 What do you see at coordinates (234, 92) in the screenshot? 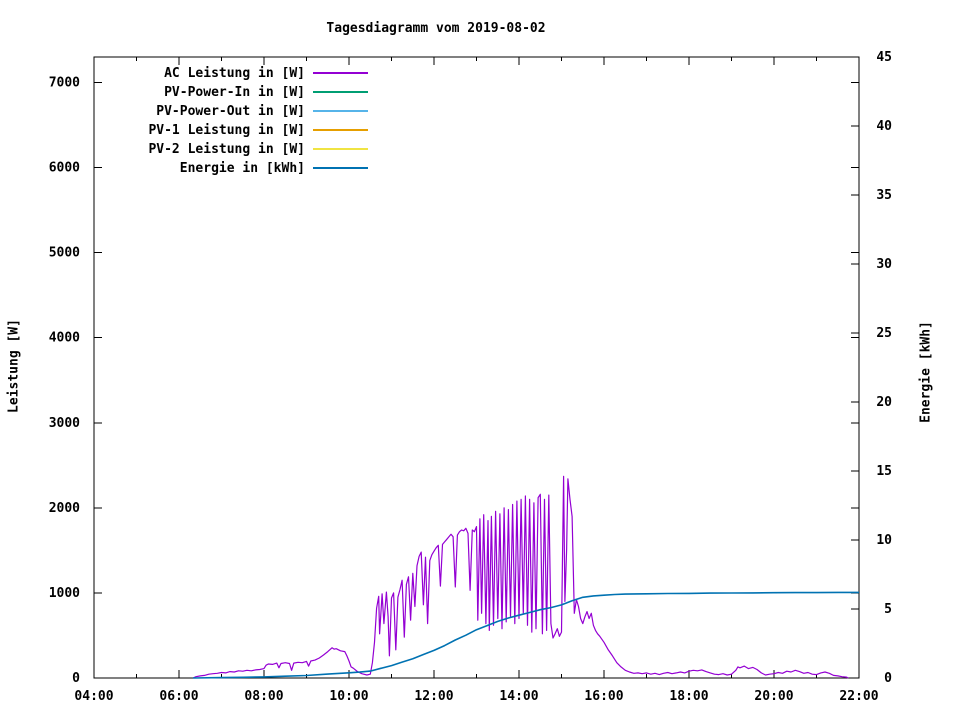
I see `legend-label: PV-Power-In in [W]` at bounding box center [234, 92].